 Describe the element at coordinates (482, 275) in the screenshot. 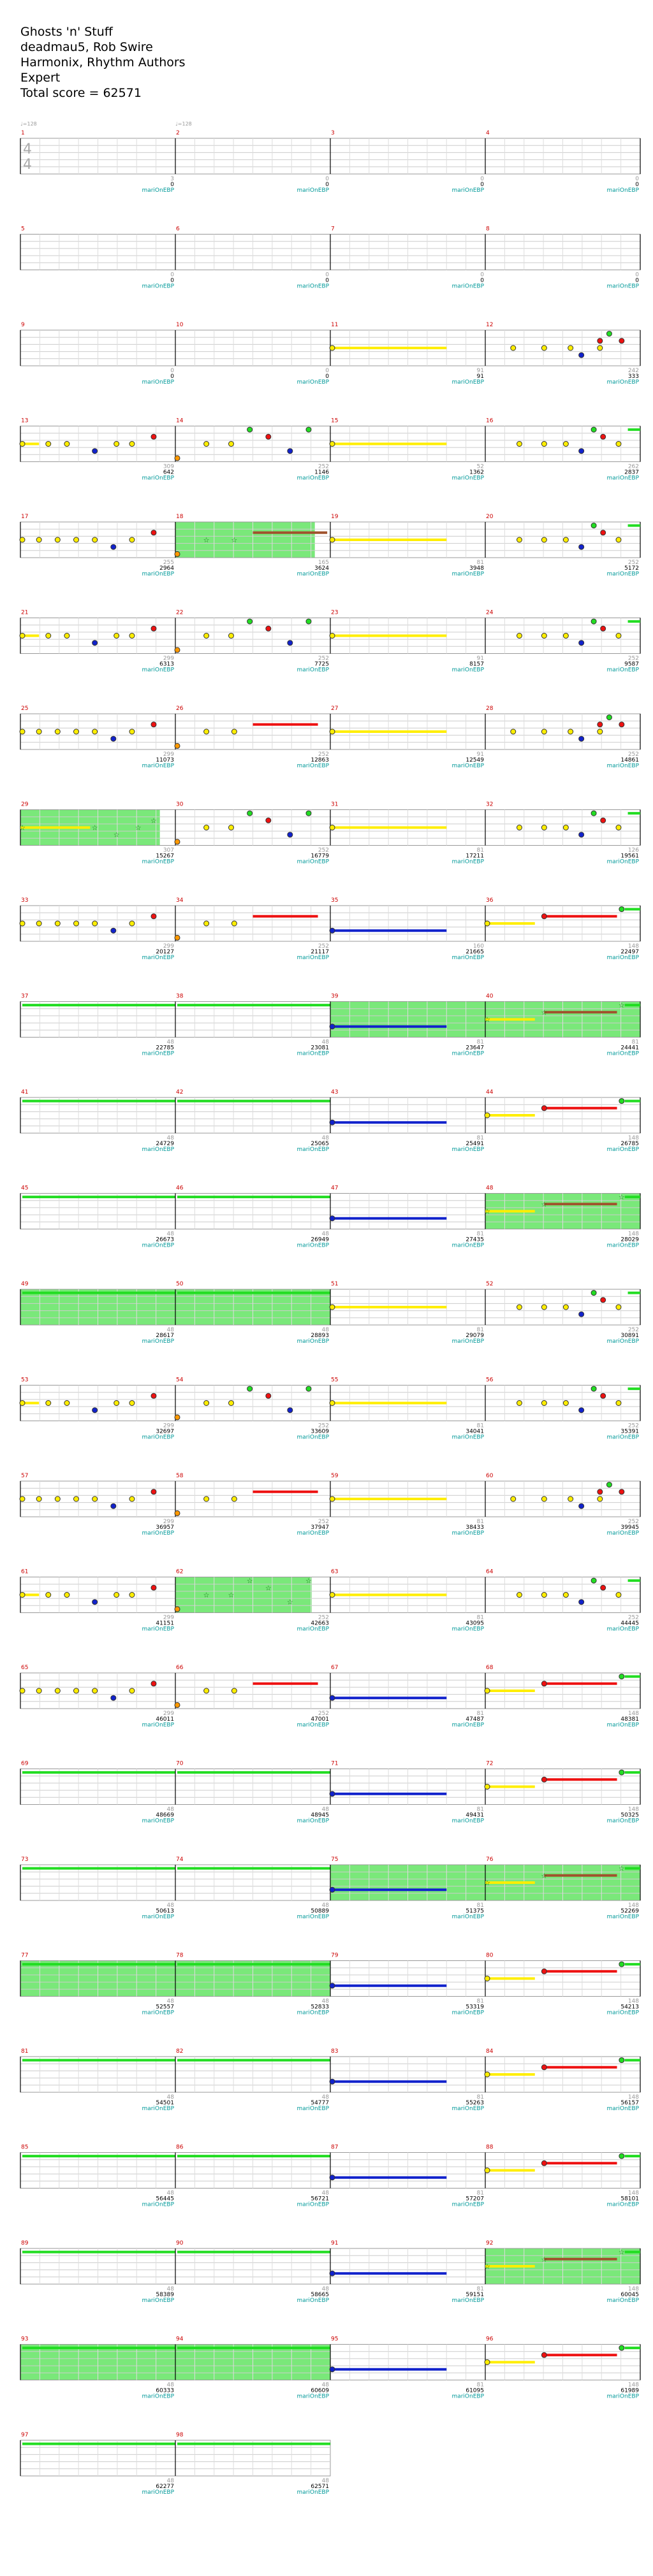

I see `measure-base-points: 0` at that location.